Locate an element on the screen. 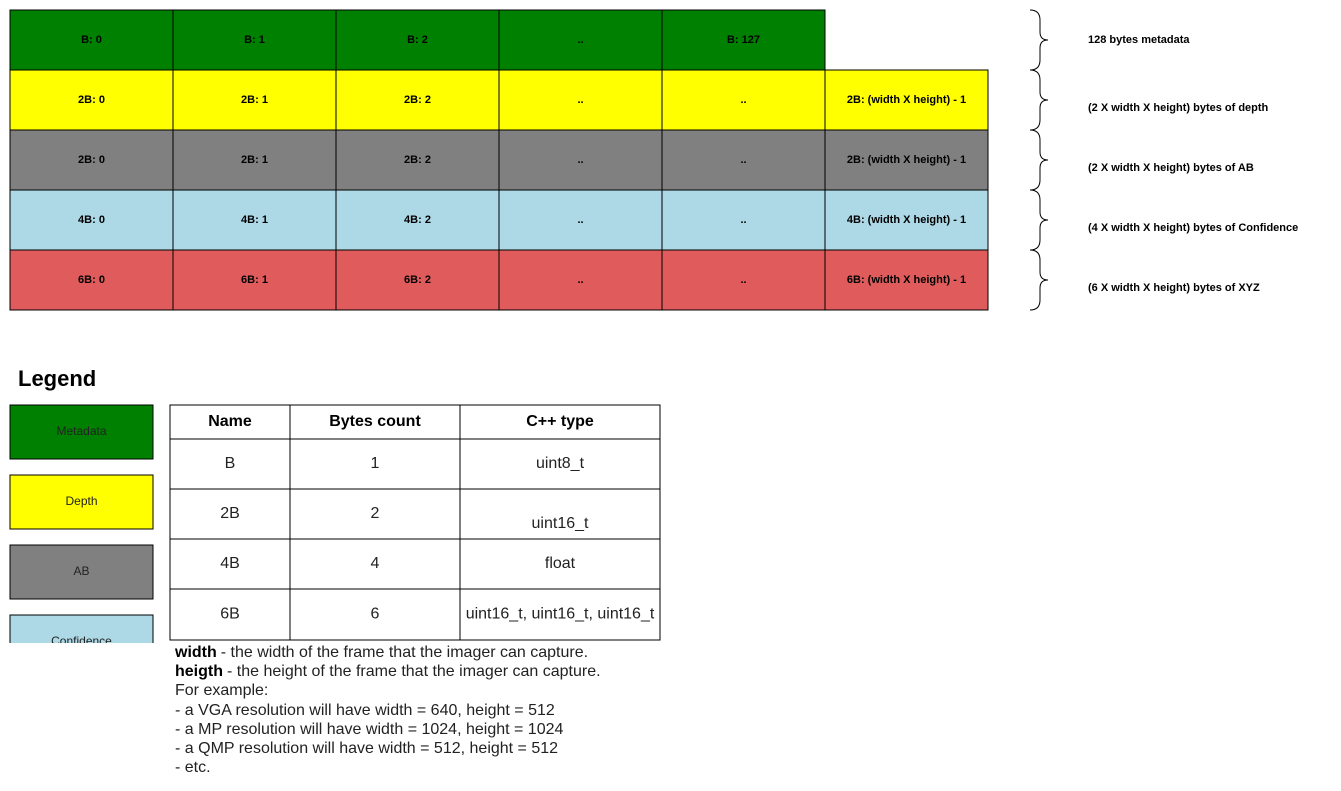  row-description: (2 X width X height) bytes of AB is located at coordinates (1171, 168).